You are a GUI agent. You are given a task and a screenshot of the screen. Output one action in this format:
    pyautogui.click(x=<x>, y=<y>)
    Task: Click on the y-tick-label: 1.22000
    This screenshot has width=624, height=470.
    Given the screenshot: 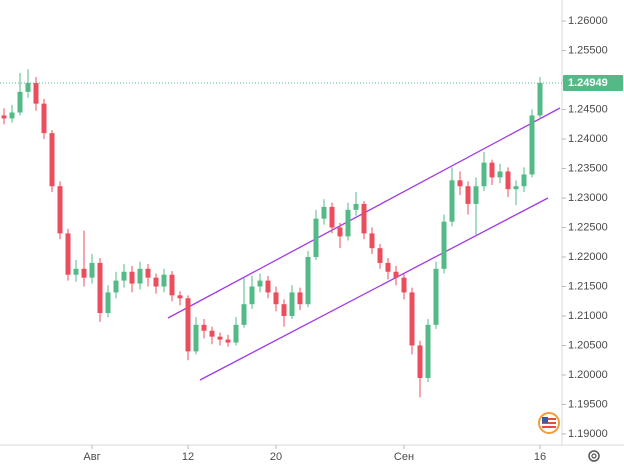 What is the action you would take?
    pyautogui.click(x=588, y=257)
    